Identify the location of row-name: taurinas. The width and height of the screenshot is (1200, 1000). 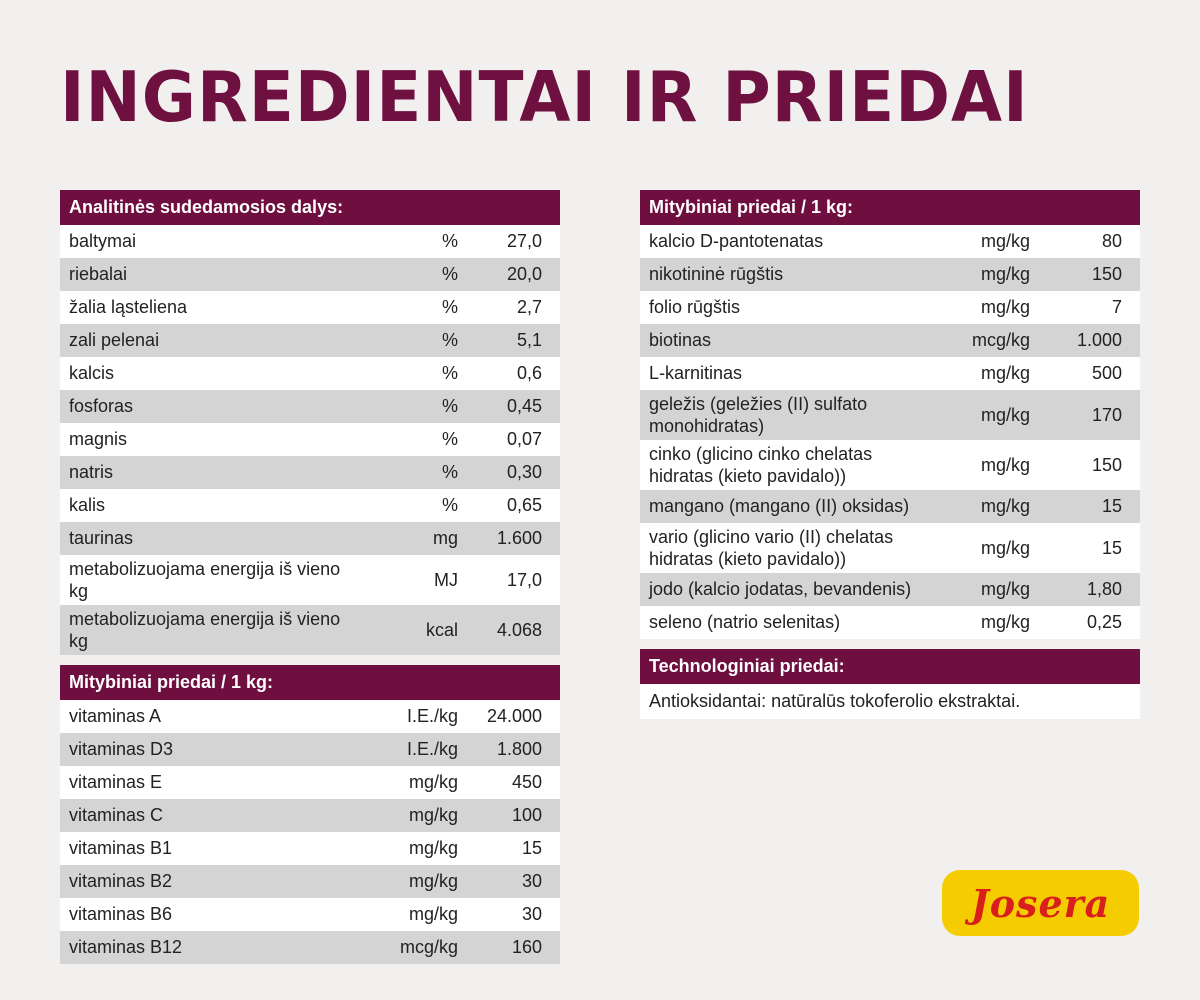
(101, 538).